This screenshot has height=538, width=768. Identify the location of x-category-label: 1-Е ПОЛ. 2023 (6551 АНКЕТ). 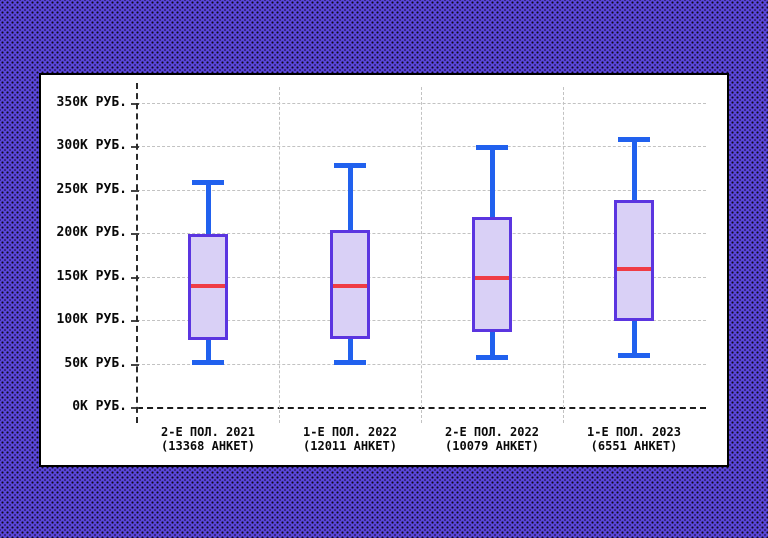
(634, 439).